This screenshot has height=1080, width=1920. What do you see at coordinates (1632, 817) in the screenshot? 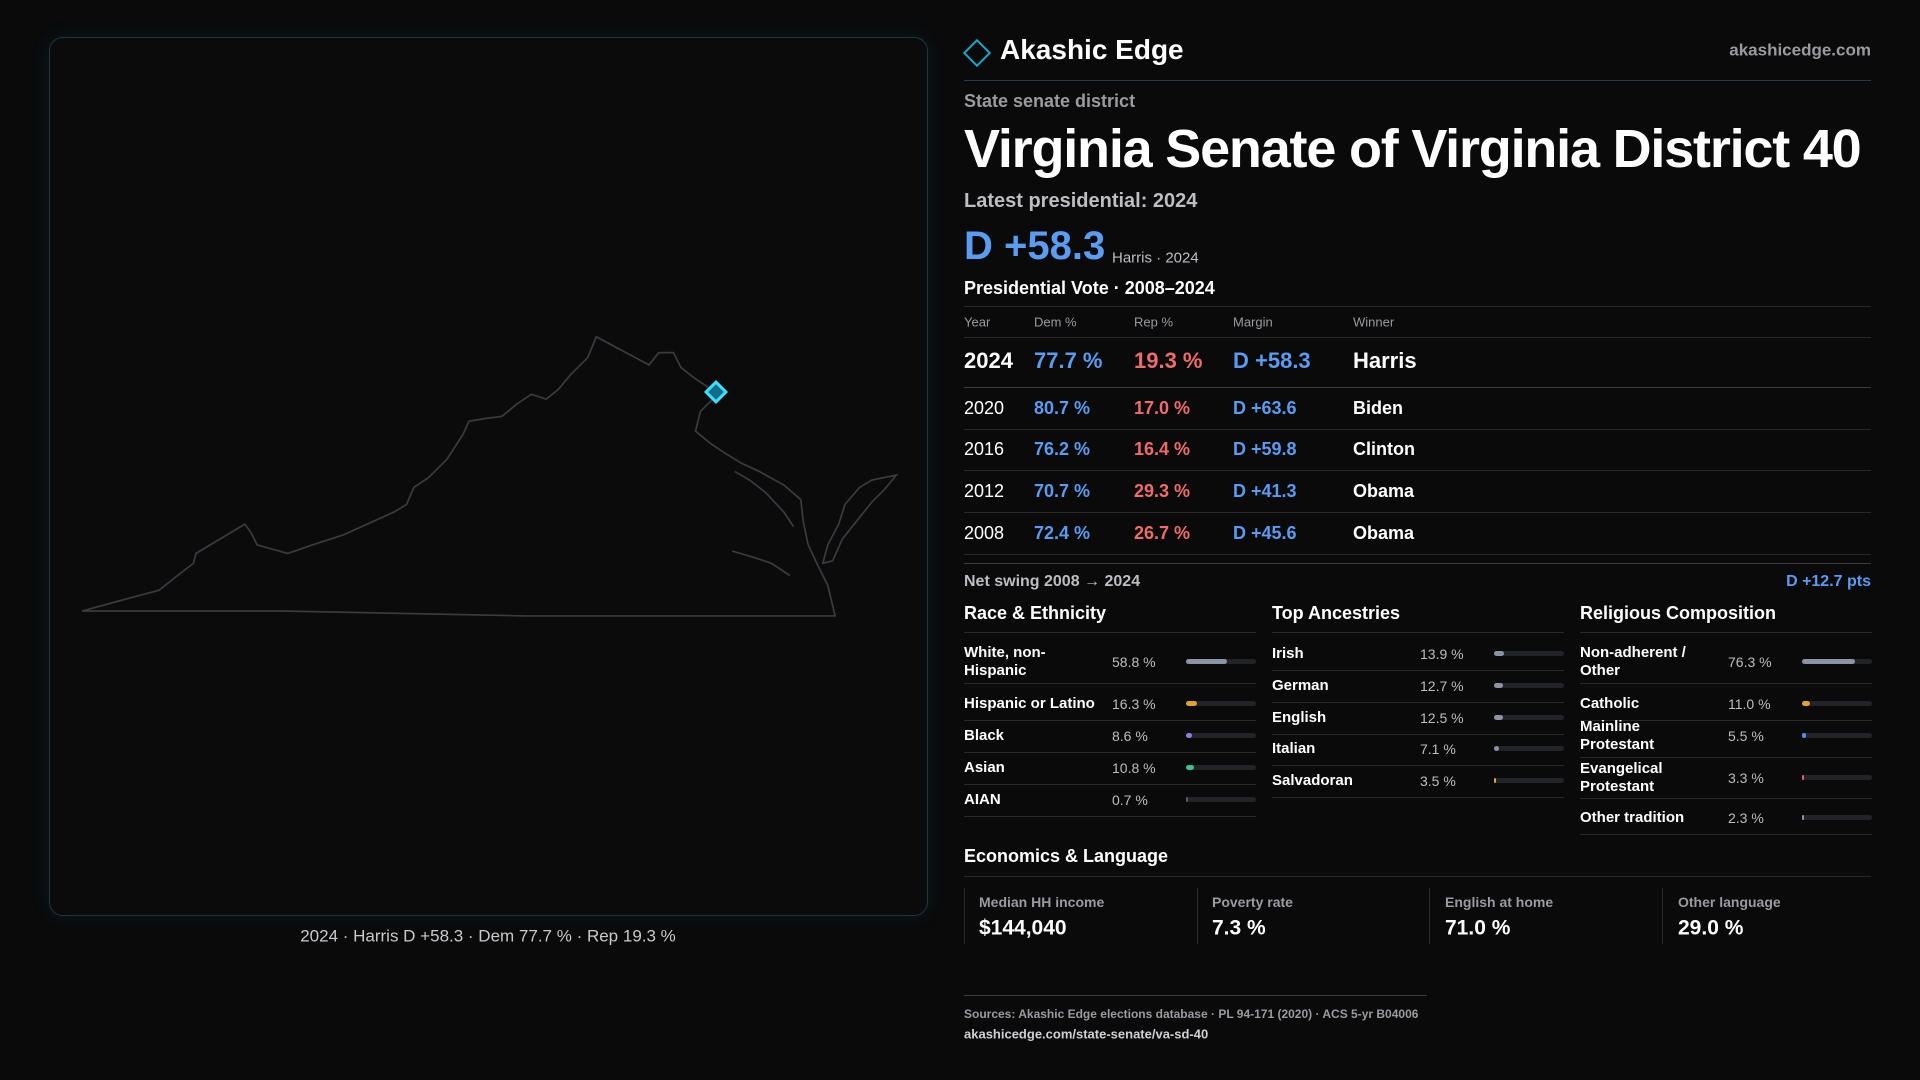
I see `row-label: Other tradition` at bounding box center [1632, 817].